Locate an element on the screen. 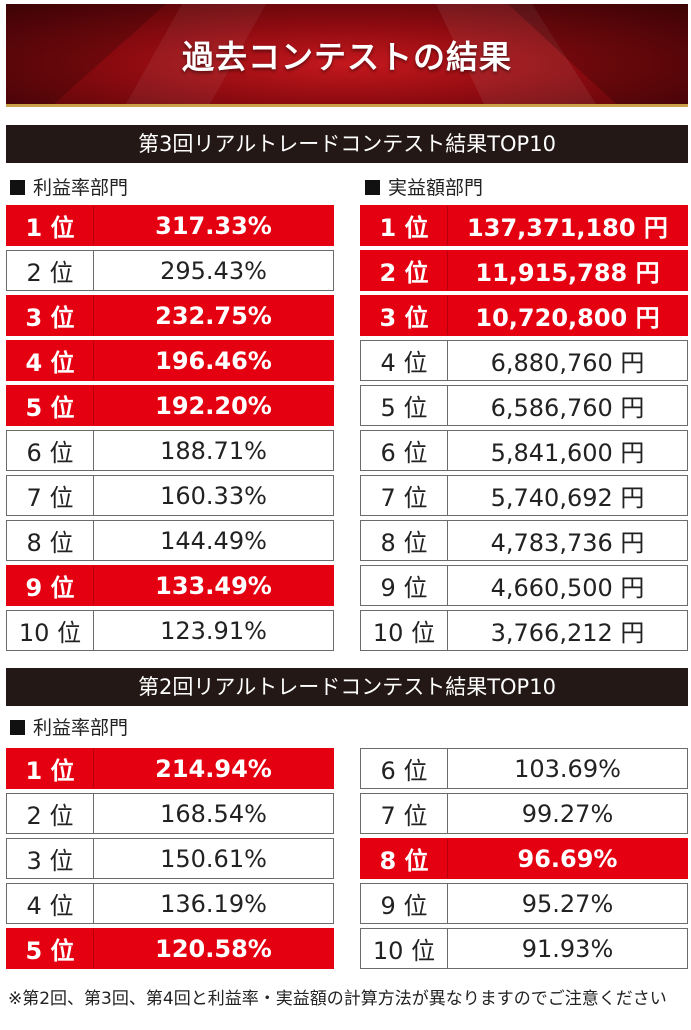 This screenshot has height=1030, width=691. contest3-profit-rate-label: 利益率部門 is located at coordinates (69, 188).